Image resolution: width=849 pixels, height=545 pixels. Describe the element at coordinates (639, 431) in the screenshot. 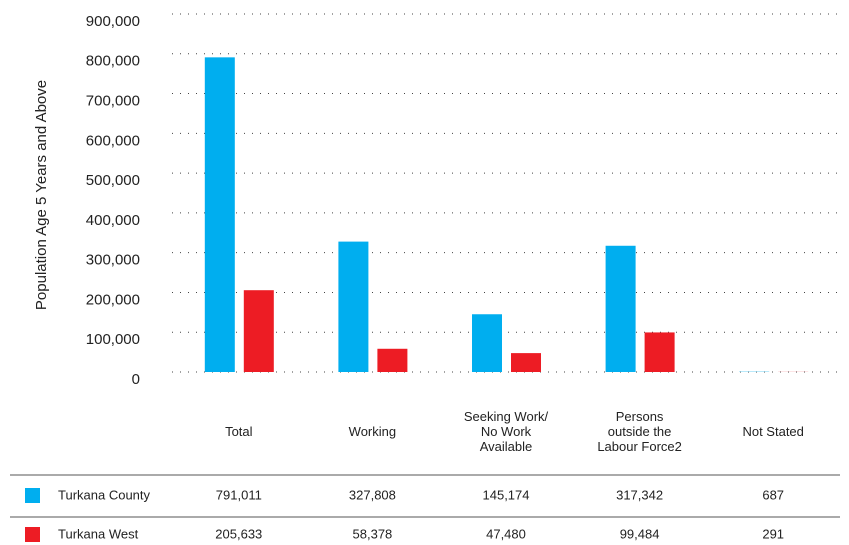

I see `x-tick-label: Persons outside the Labour Force2` at that location.